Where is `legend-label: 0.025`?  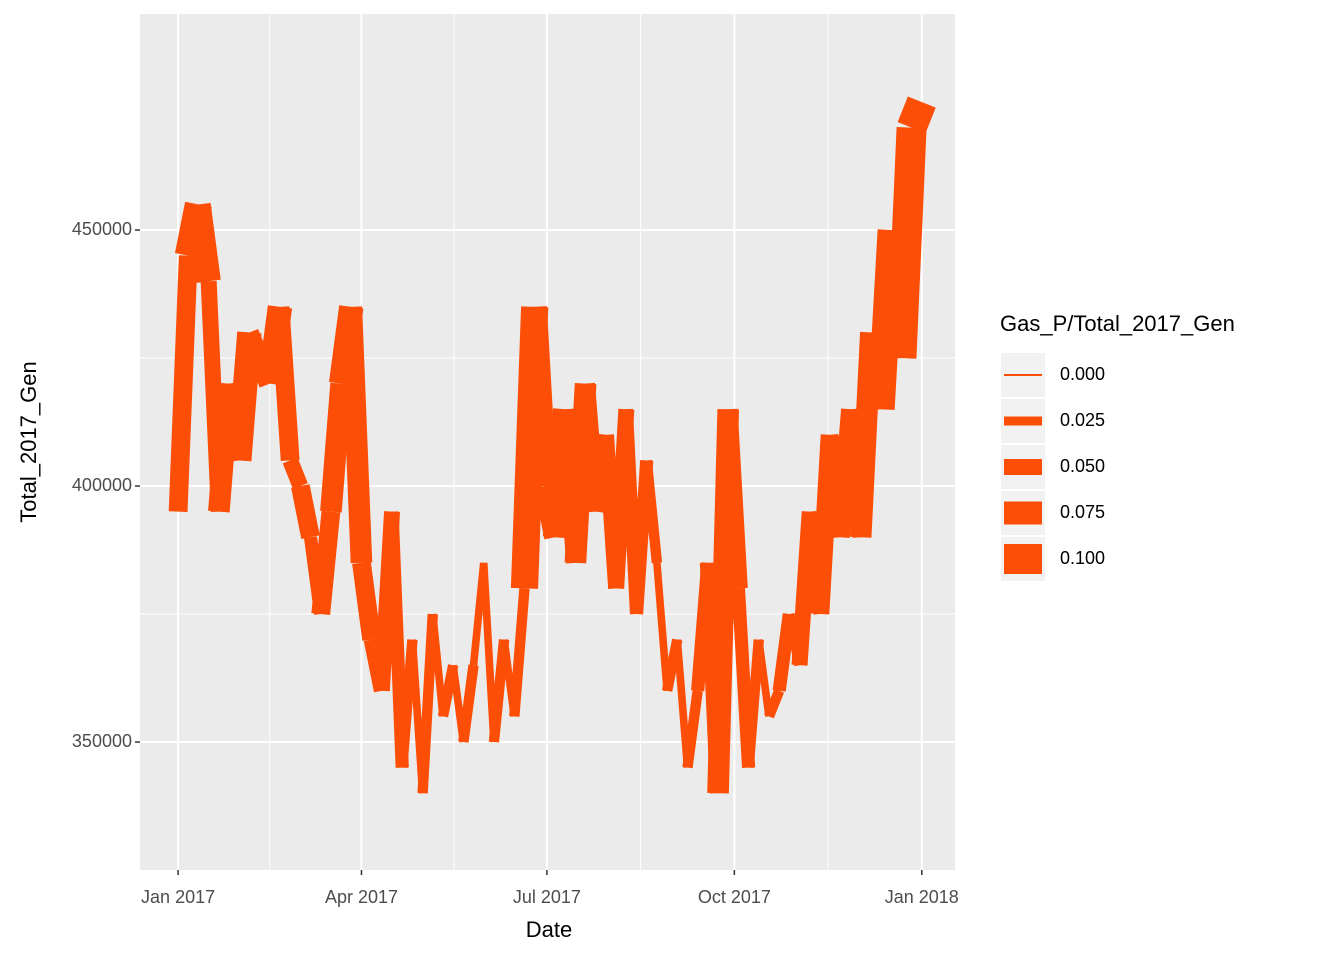
legend-label: 0.025 is located at coordinates (1082, 420).